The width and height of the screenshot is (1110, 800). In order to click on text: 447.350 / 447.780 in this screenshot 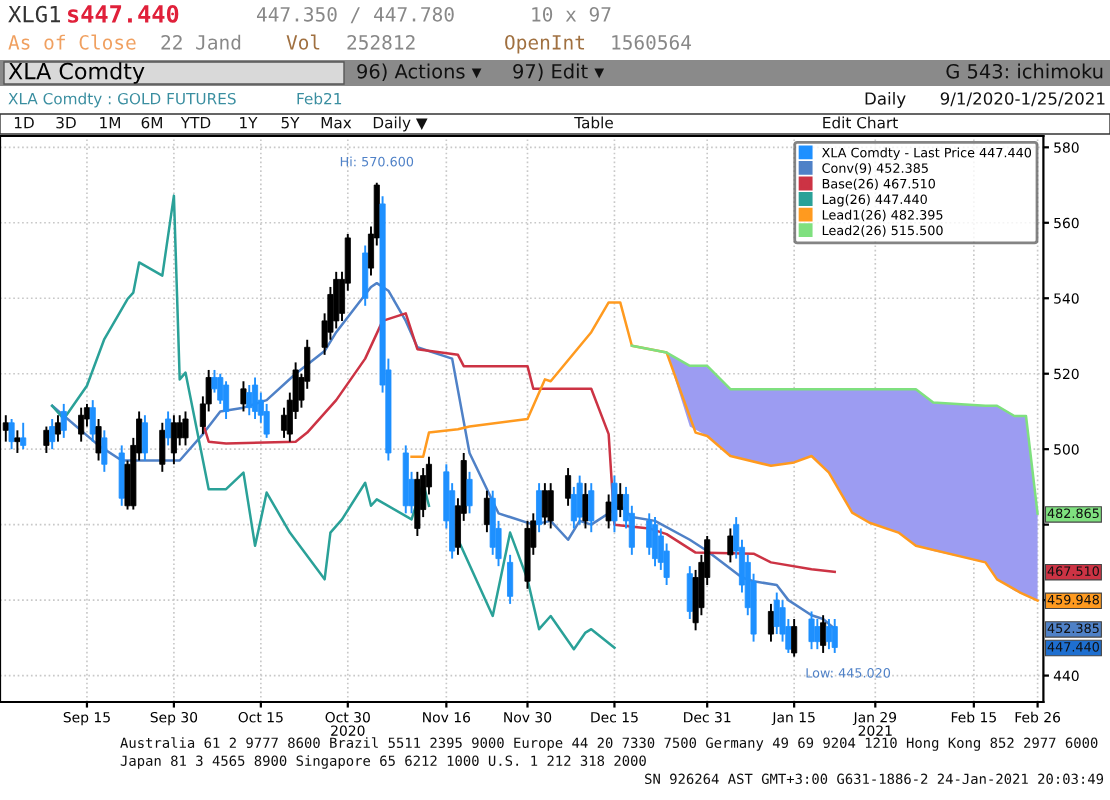, I will do `click(355, 15)`.